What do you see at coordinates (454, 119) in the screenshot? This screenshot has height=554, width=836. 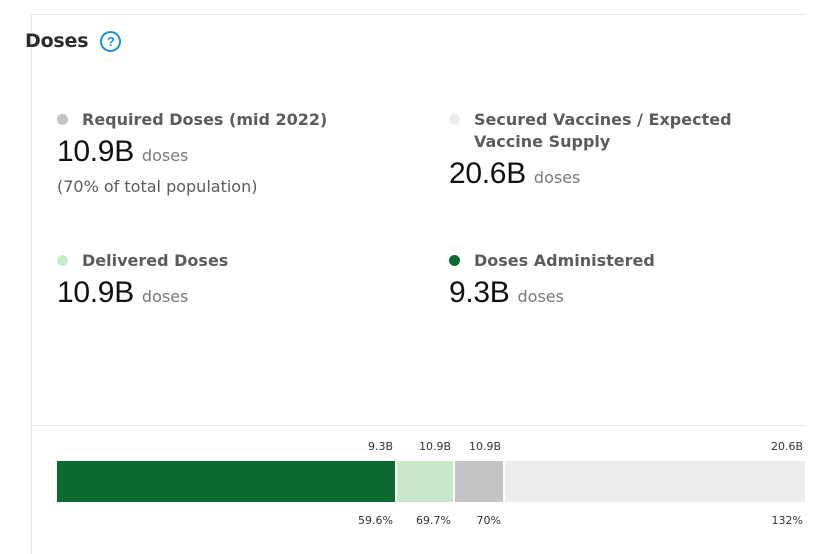 I see `secured-vaccines-dot-icon` at bounding box center [454, 119].